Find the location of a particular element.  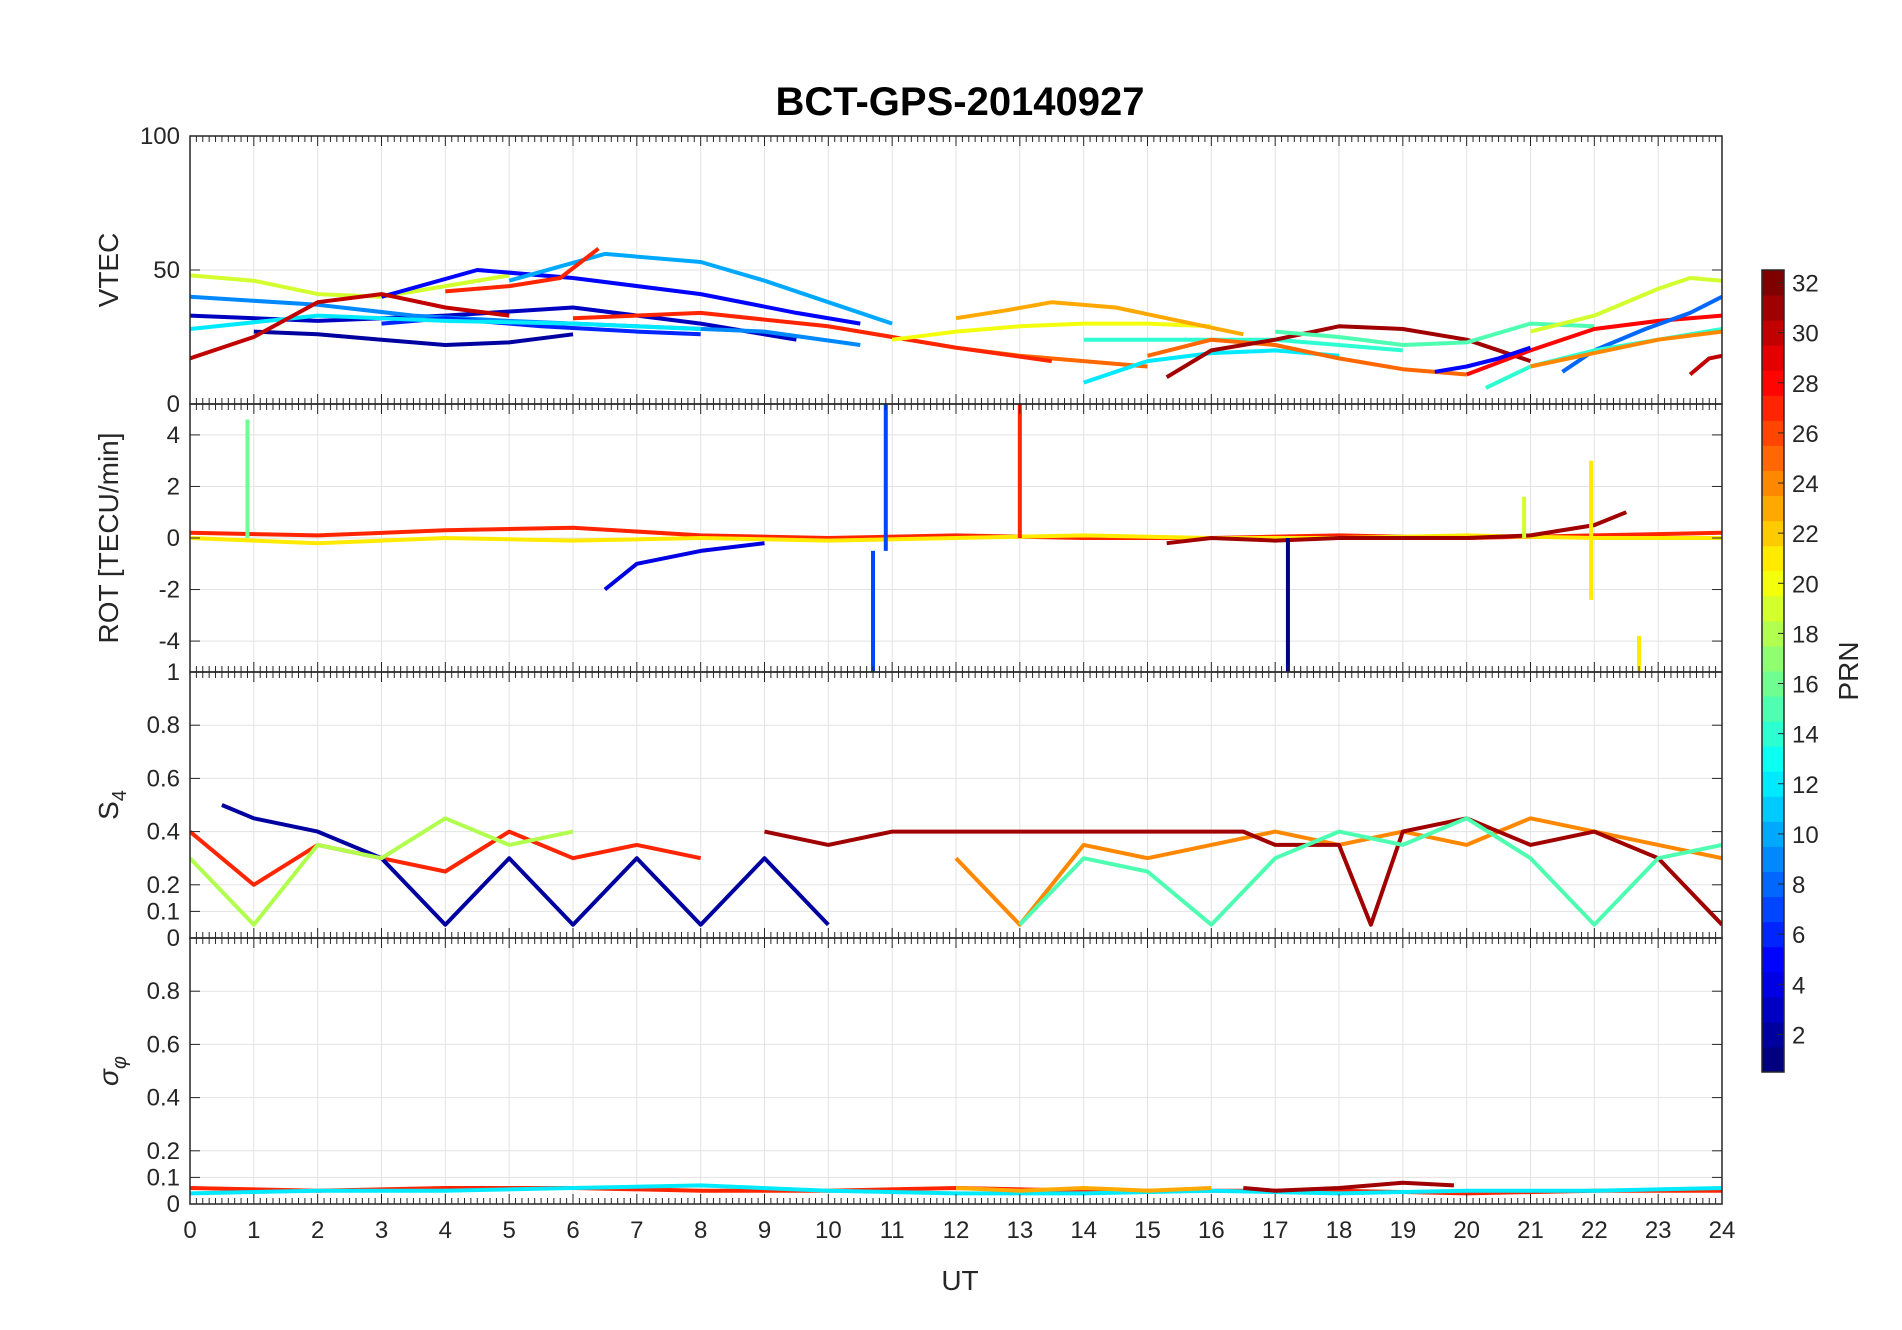

colorbar-tick-label: 8 is located at coordinates (1798, 885).